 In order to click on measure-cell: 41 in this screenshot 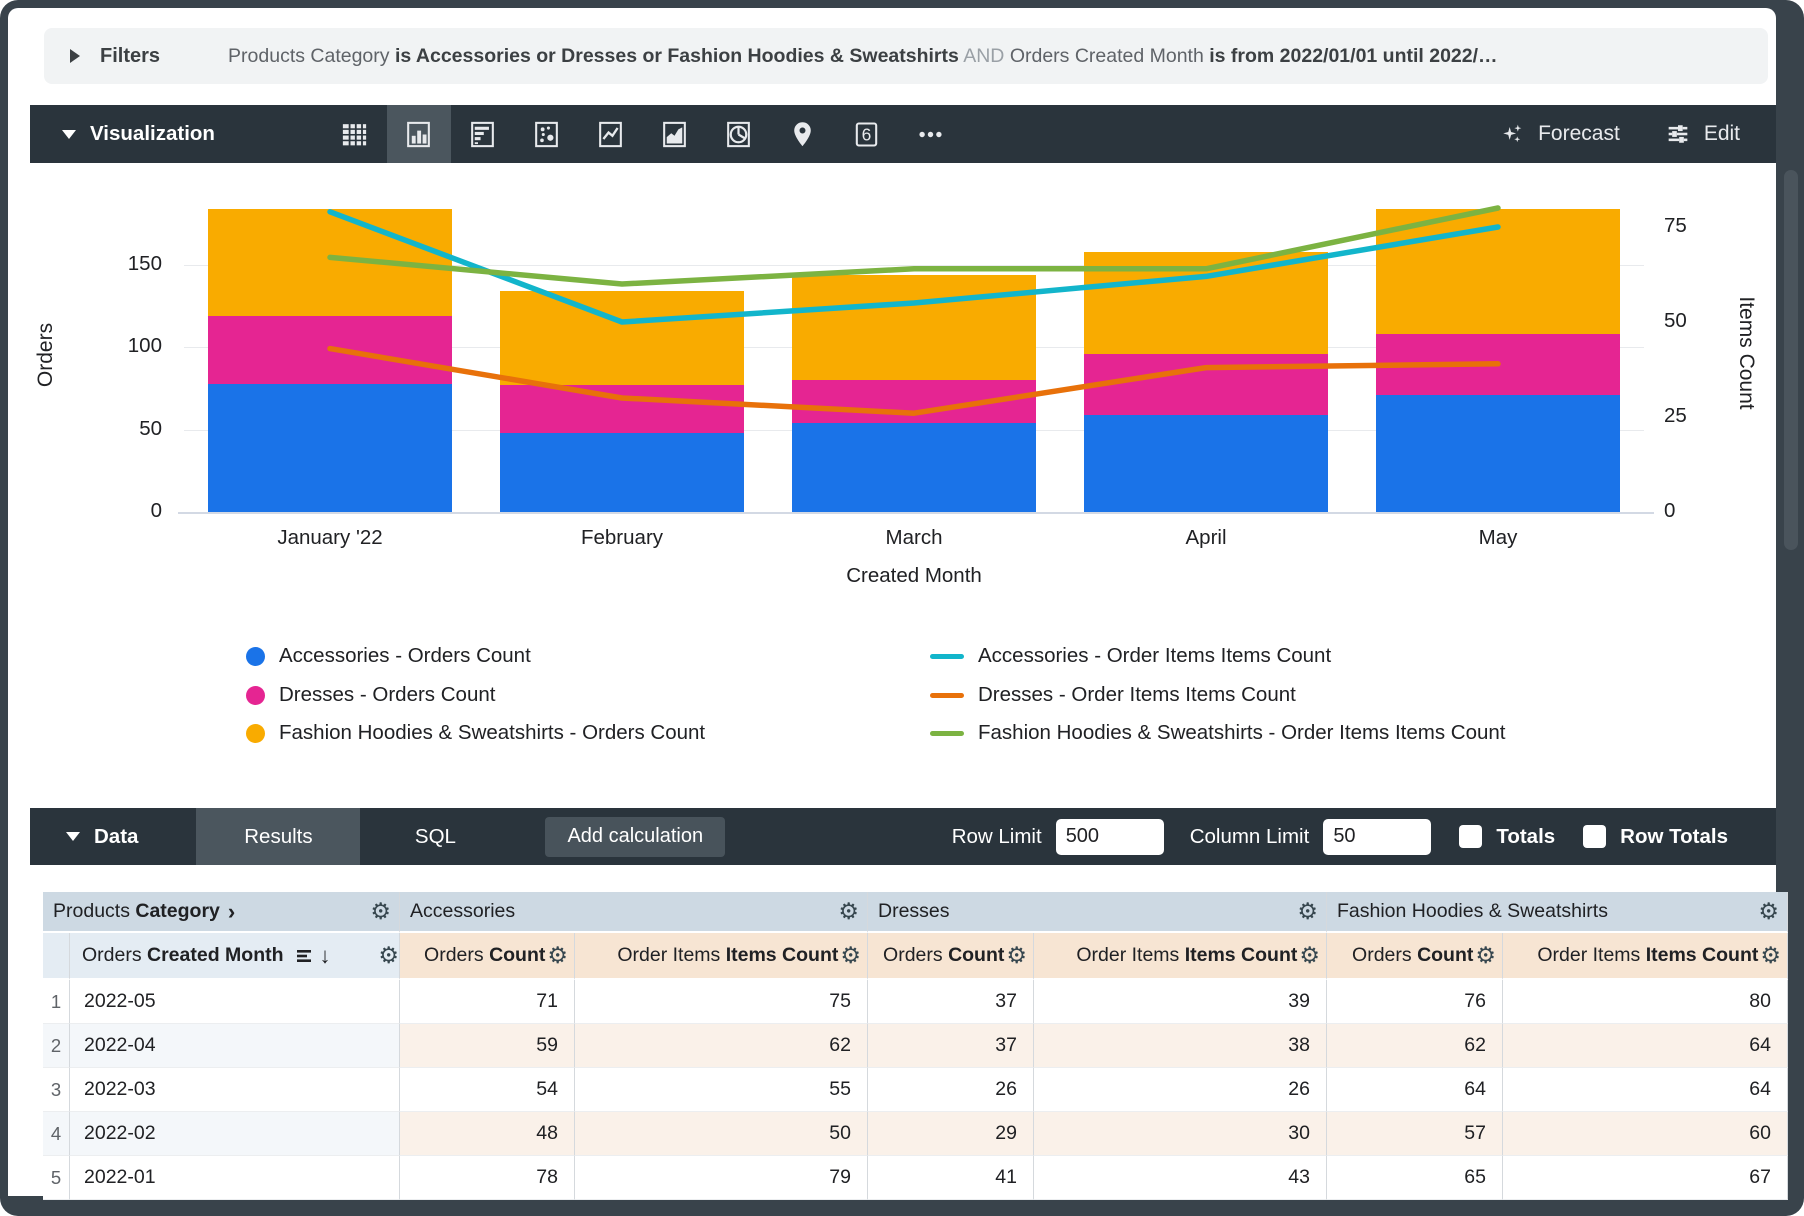, I will do `click(951, 1178)`.